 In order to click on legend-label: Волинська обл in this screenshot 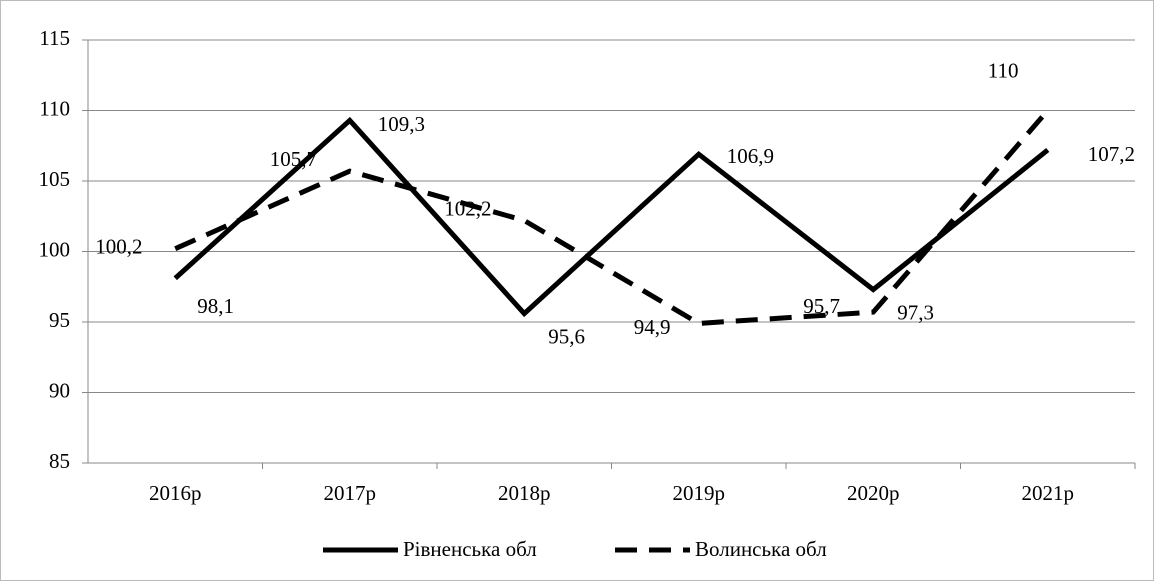, I will do `click(761, 549)`.